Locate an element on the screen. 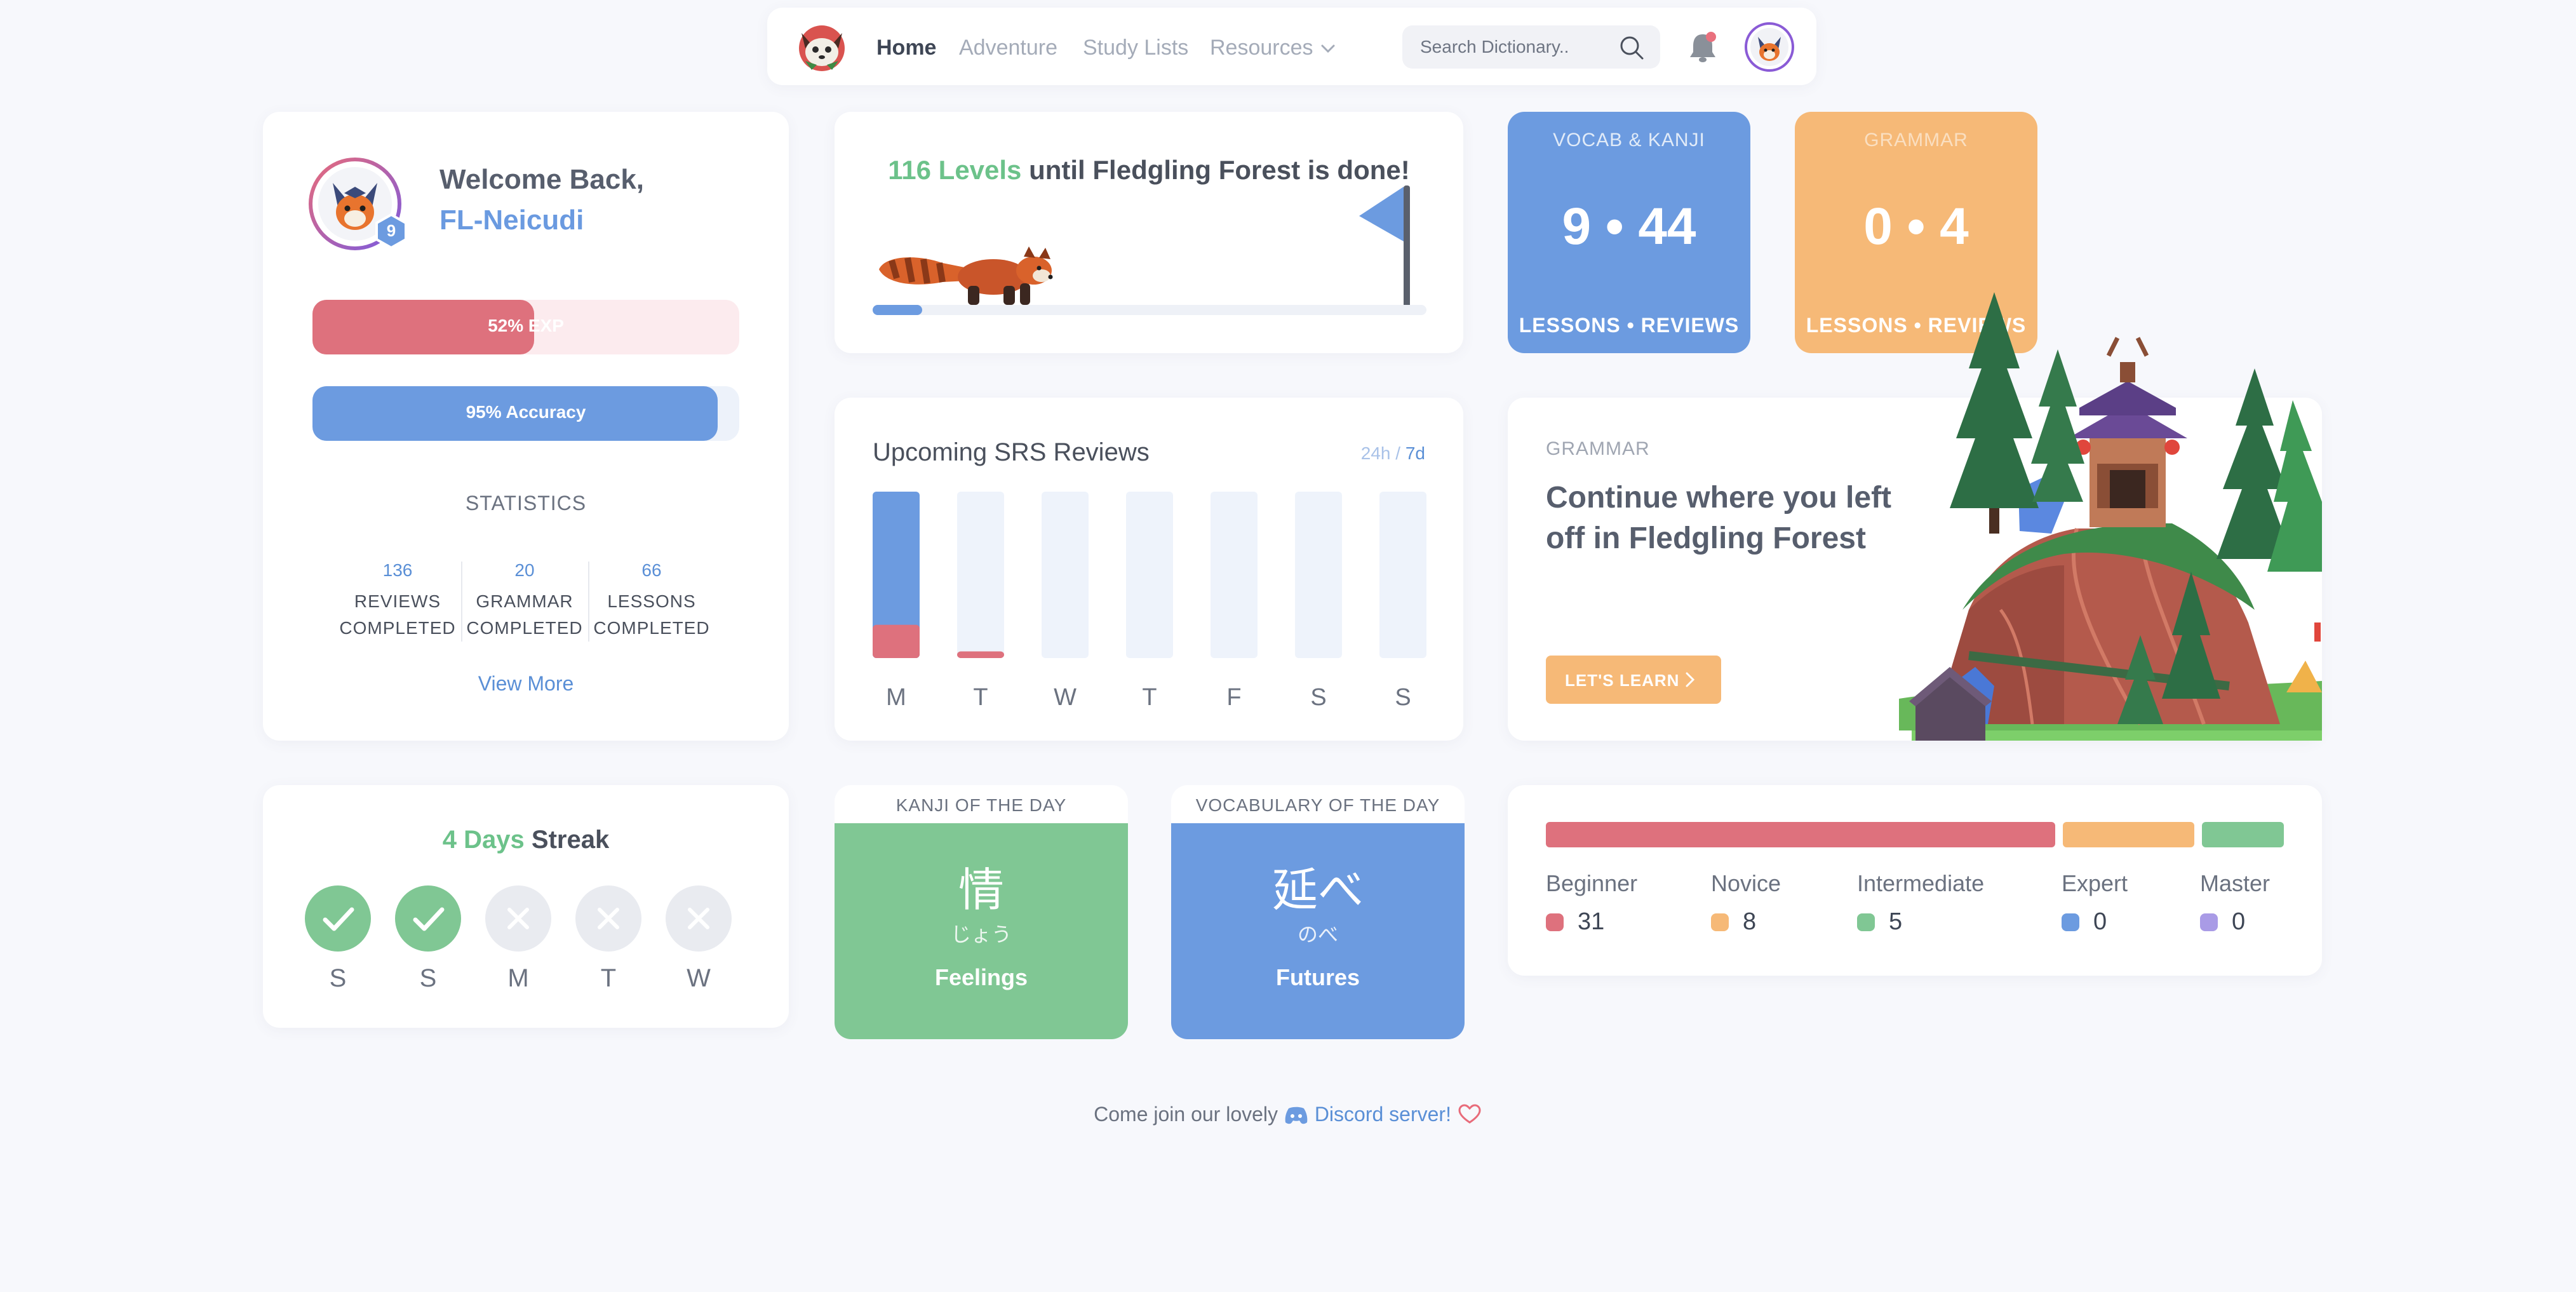 Image resolution: width=2576 pixels, height=1292 pixels. nav-resources-link: Resources is located at coordinates (1261, 48).